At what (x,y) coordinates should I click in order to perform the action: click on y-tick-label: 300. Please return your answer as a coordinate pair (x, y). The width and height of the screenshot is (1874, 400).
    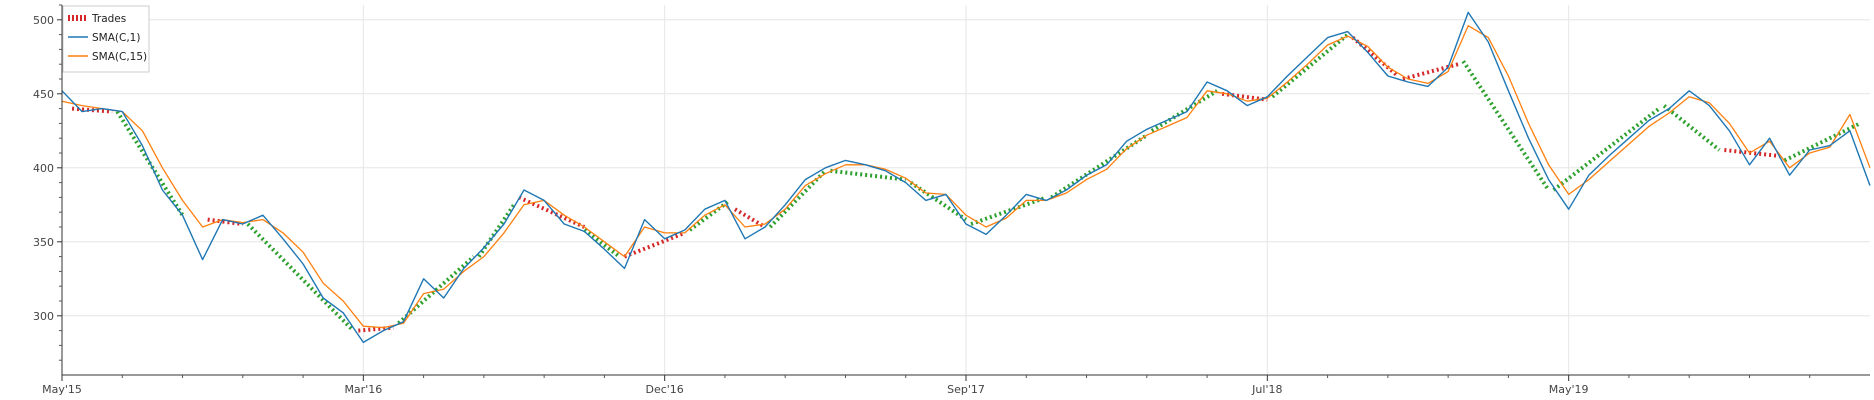
    Looking at the image, I should click on (43, 316).